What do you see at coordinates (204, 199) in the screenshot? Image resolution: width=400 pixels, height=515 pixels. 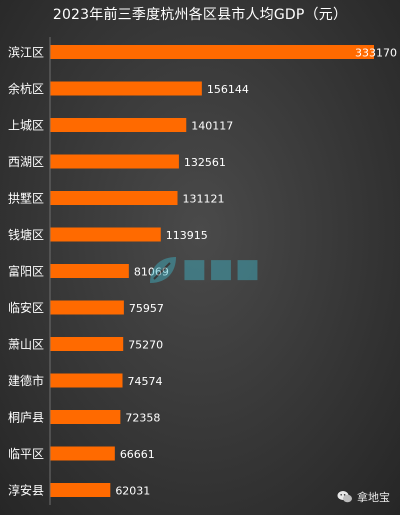 I see `data-label: 131121` at bounding box center [204, 199].